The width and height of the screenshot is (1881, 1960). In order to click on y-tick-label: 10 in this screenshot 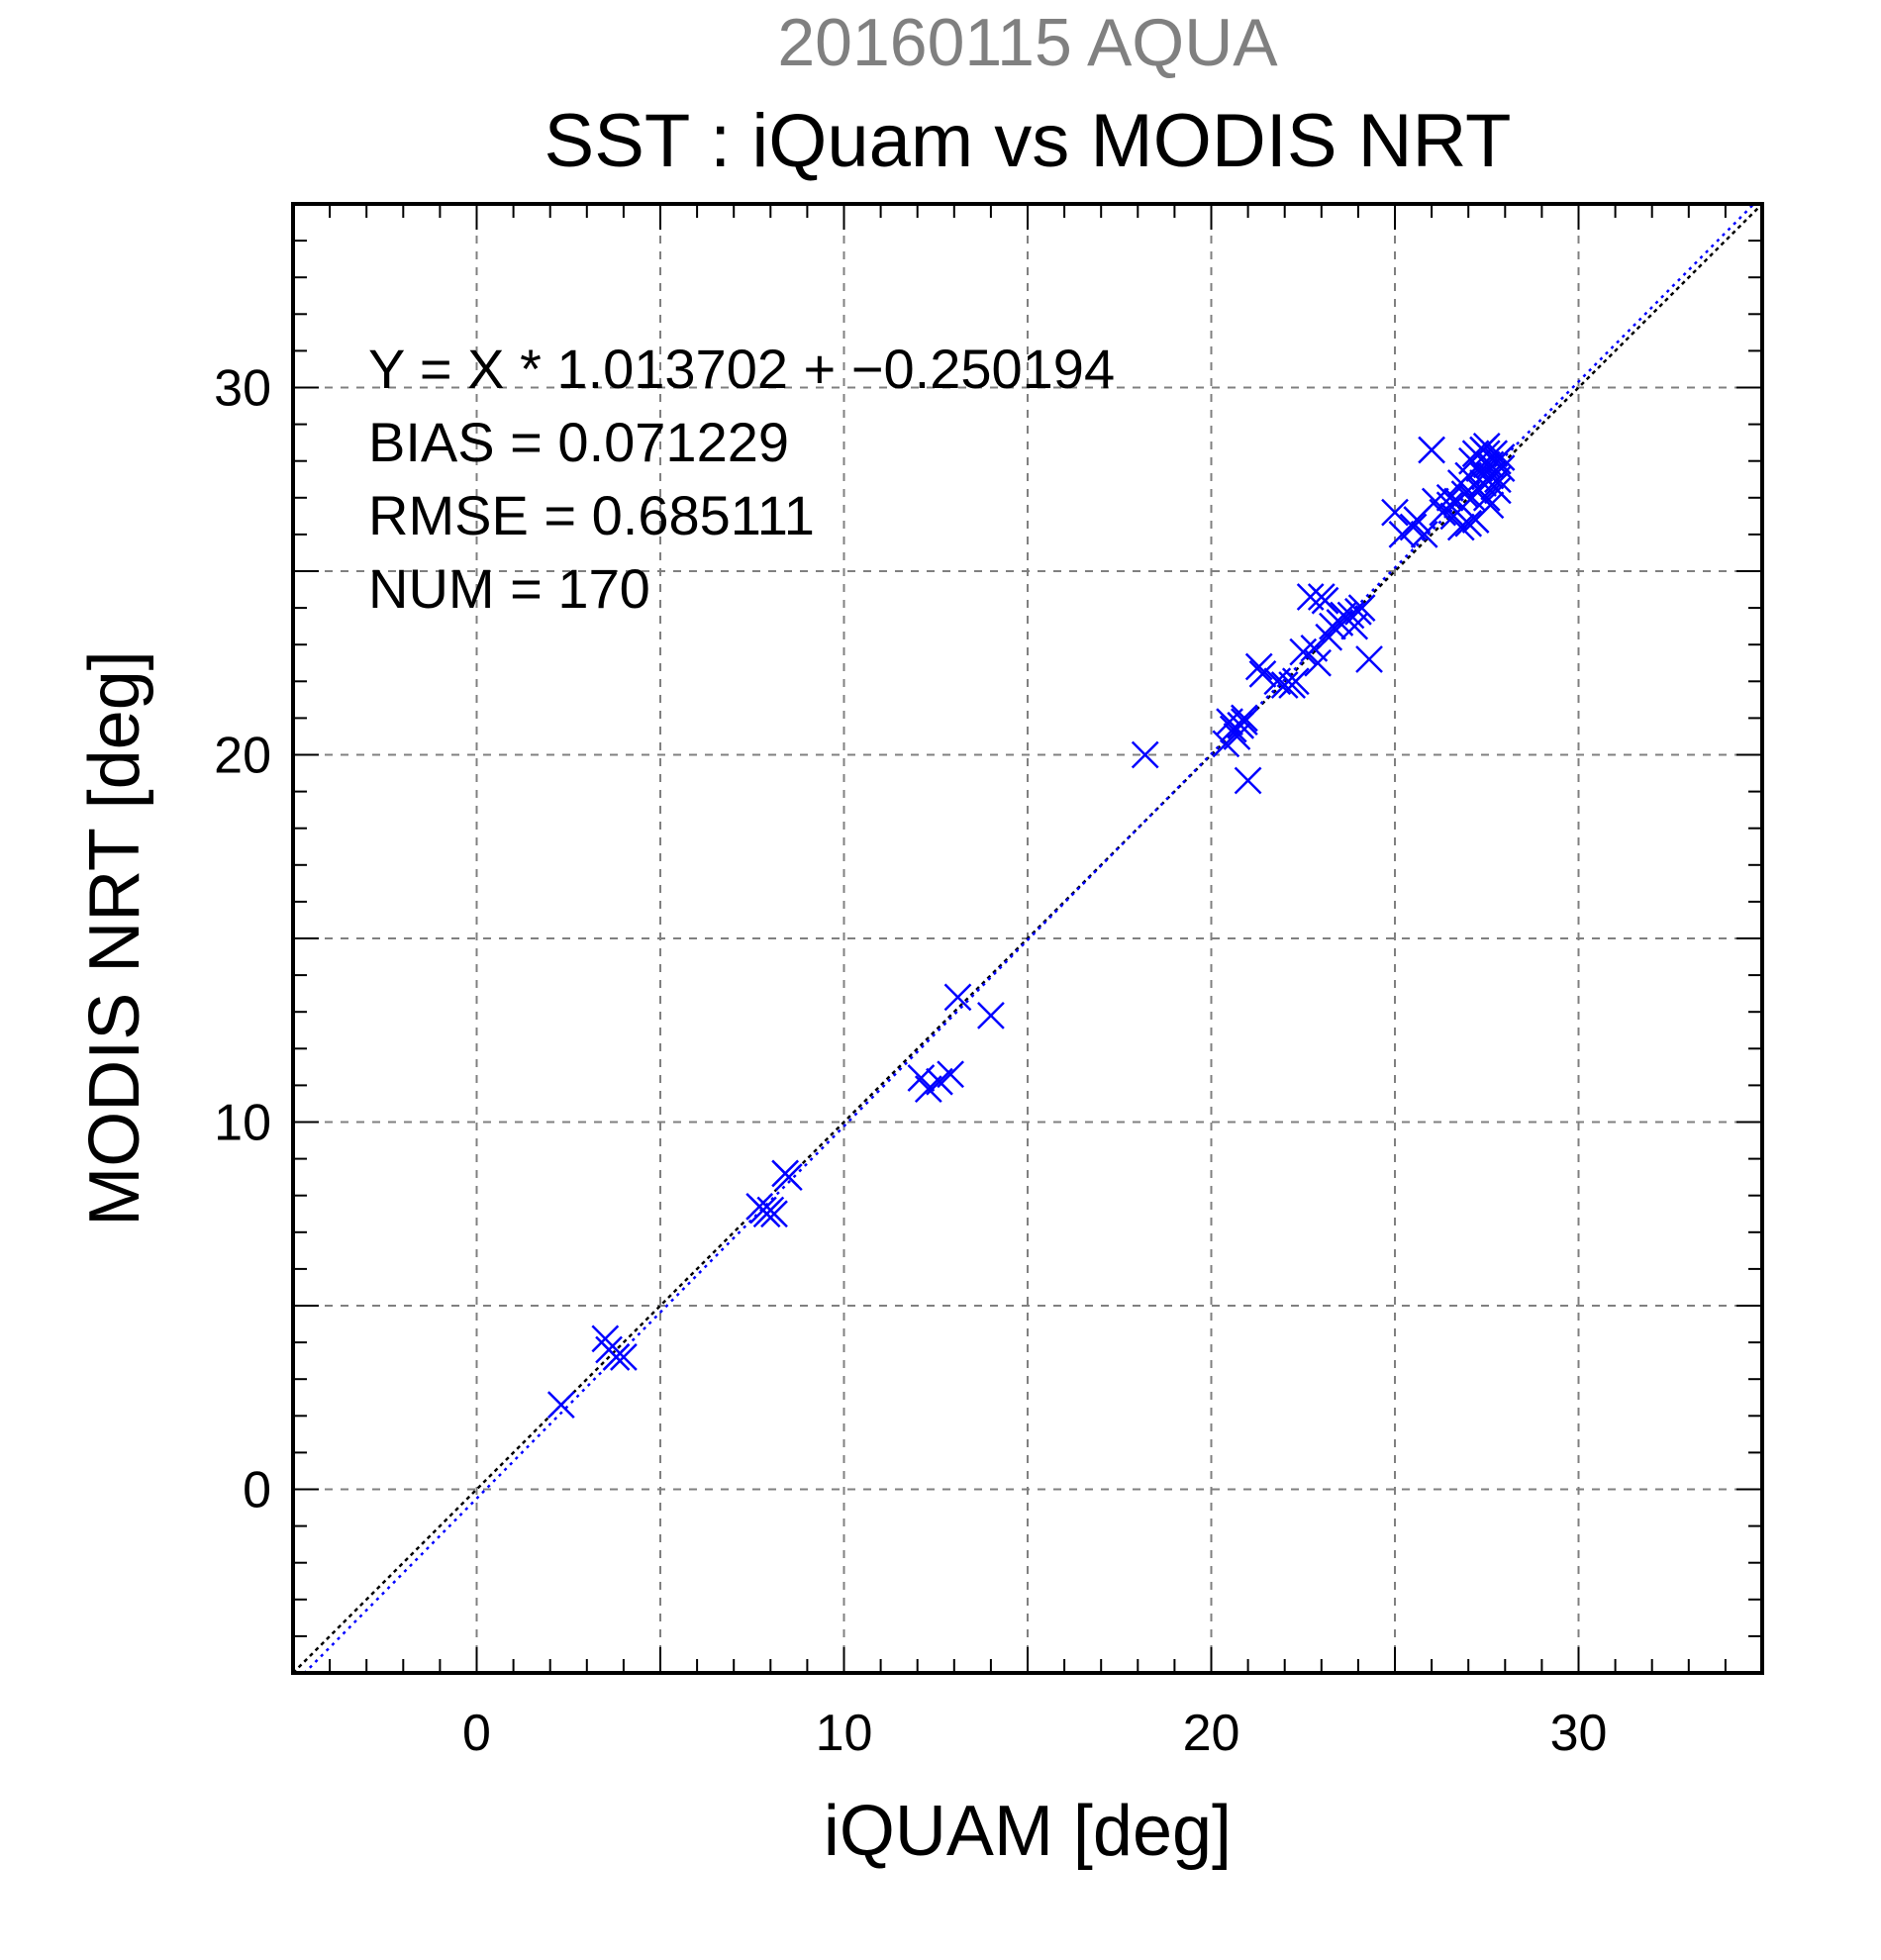, I will do `click(243, 1123)`.